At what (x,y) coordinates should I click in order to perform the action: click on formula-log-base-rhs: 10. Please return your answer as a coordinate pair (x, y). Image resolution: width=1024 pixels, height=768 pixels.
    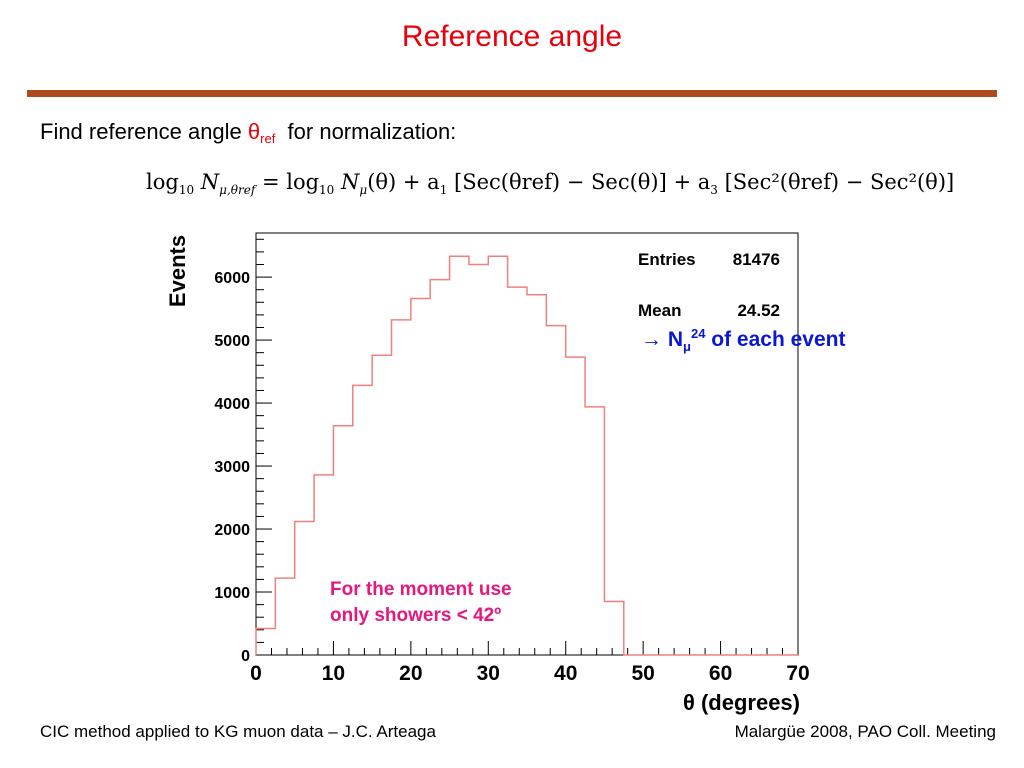
    Looking at the image, I should click on (327, 190).